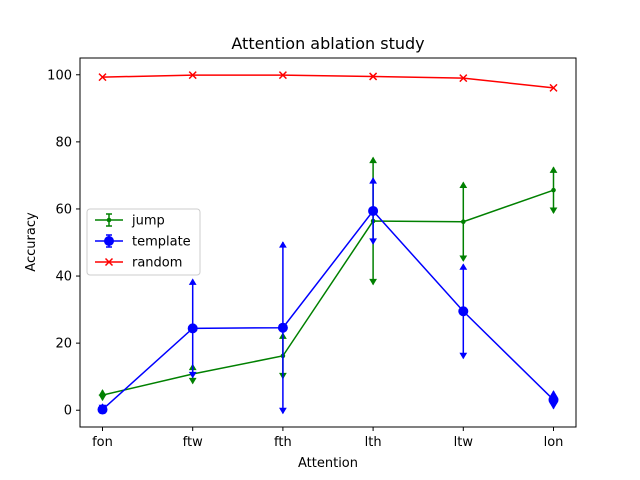  What do you see at coordinates (63, 142) in the screenshot?
I see `y-tick-label: 80` at bounding box center [63, 142].